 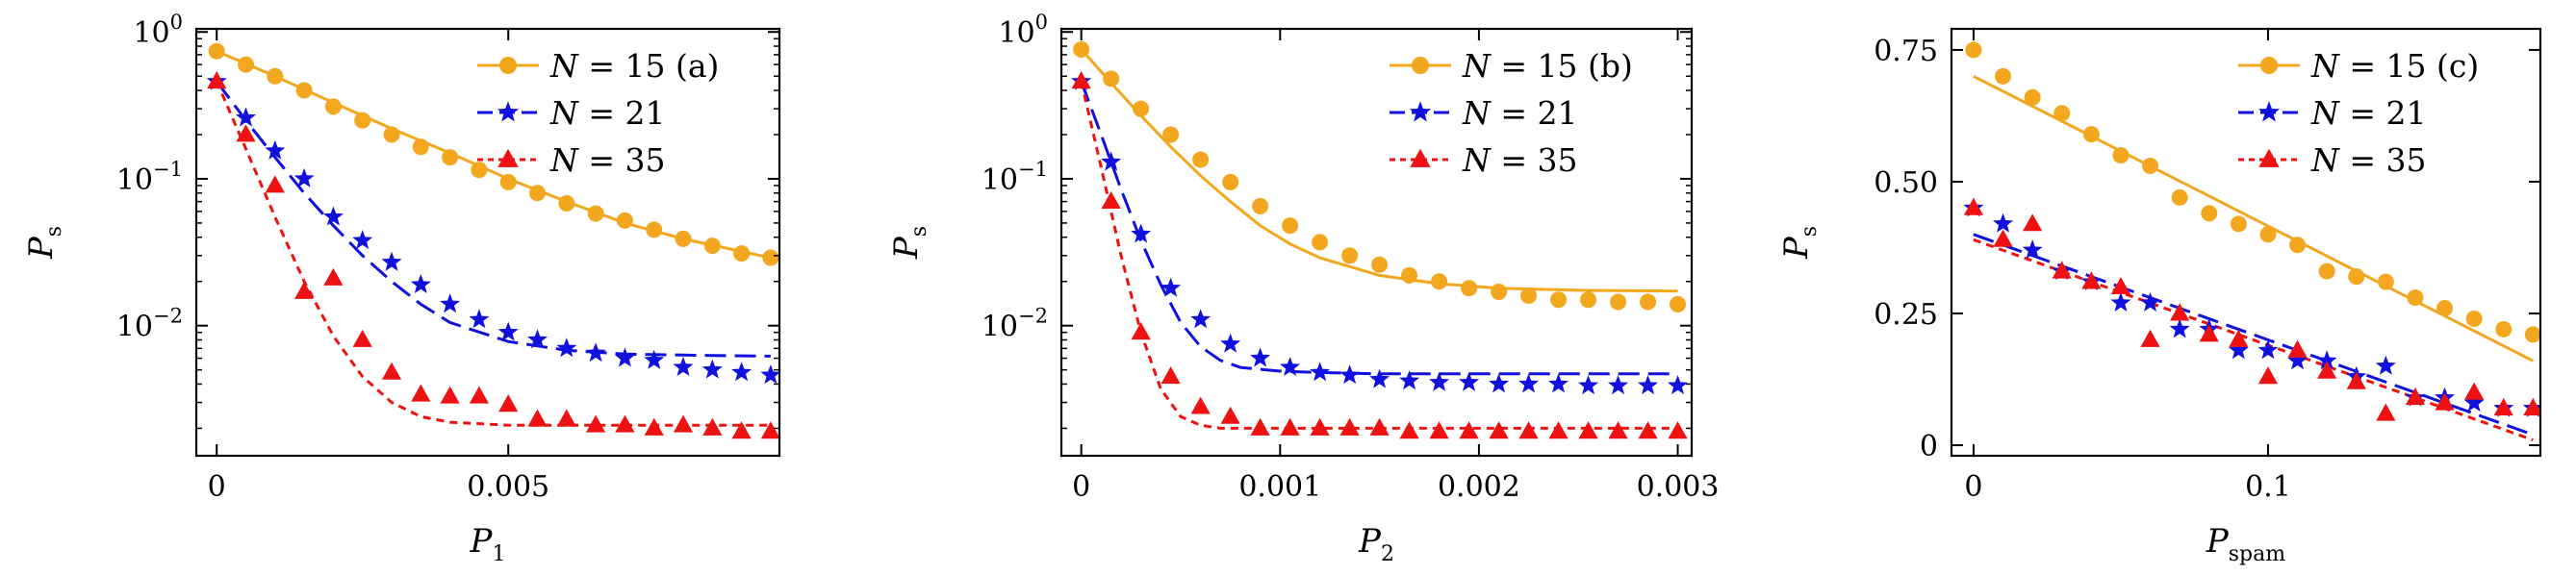 I want to click on y-axis-label: Ps, so click(x=909, y=243).